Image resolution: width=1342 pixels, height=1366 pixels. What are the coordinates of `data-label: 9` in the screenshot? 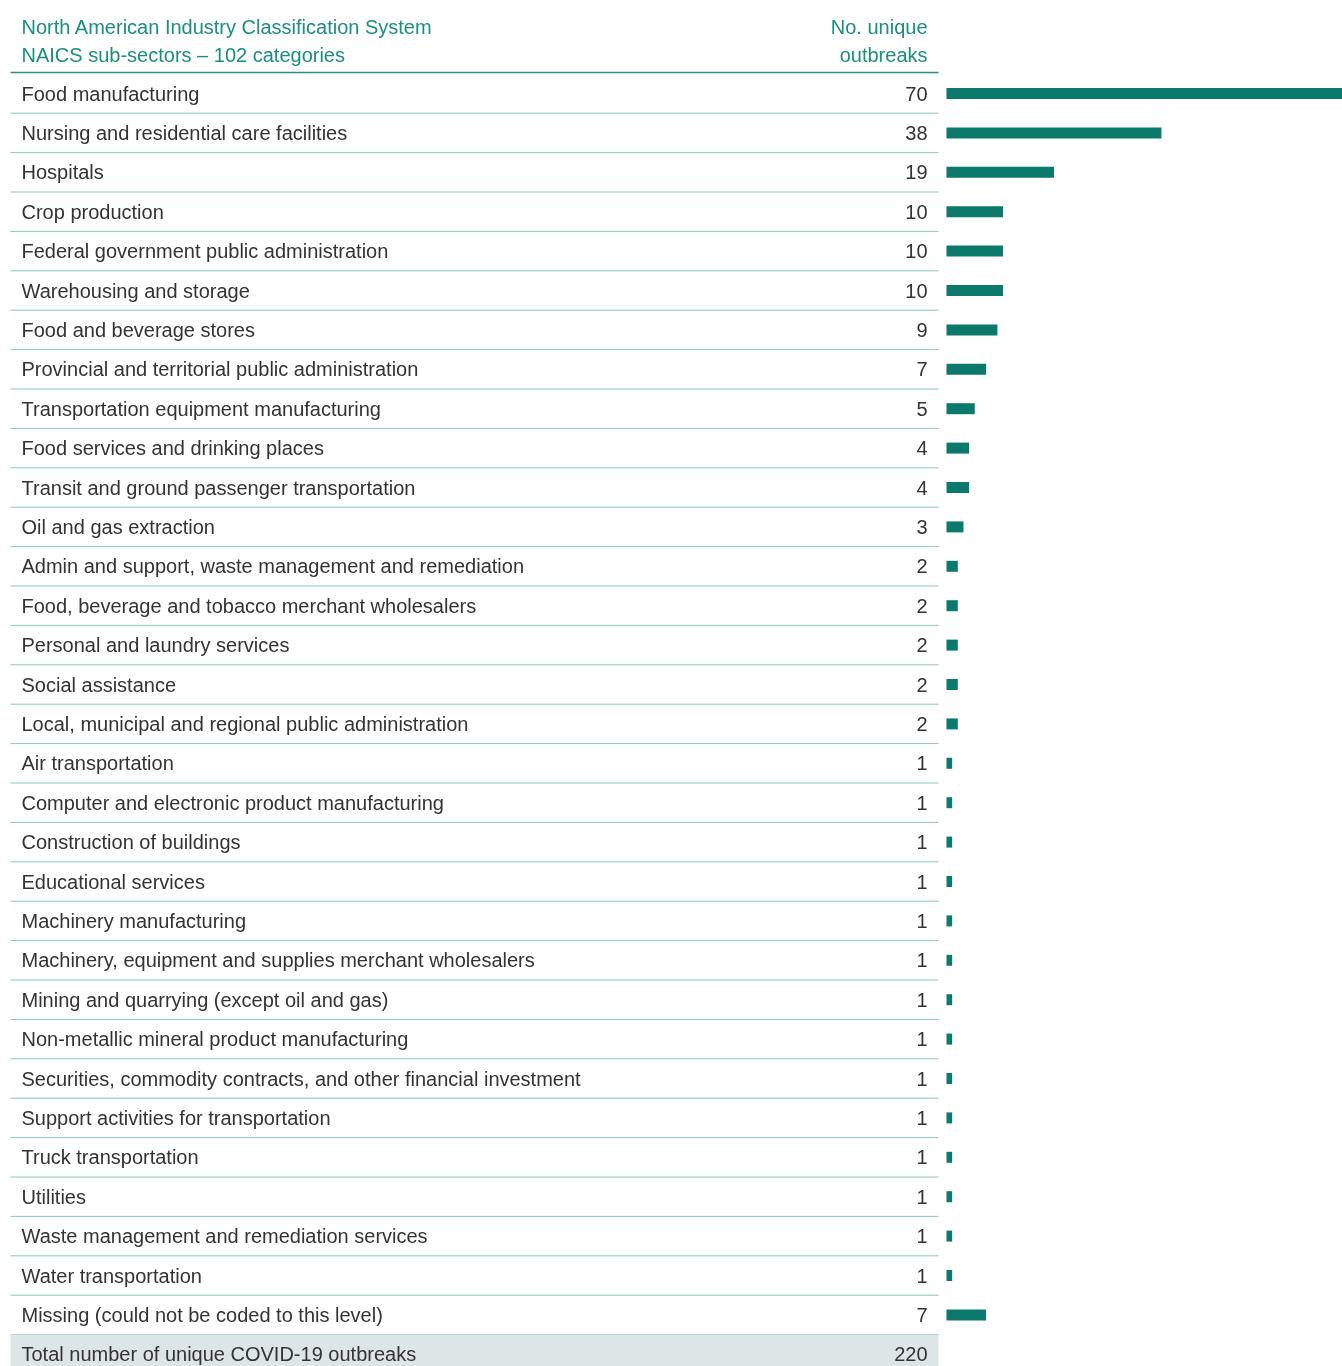 It's located at (922, 329).